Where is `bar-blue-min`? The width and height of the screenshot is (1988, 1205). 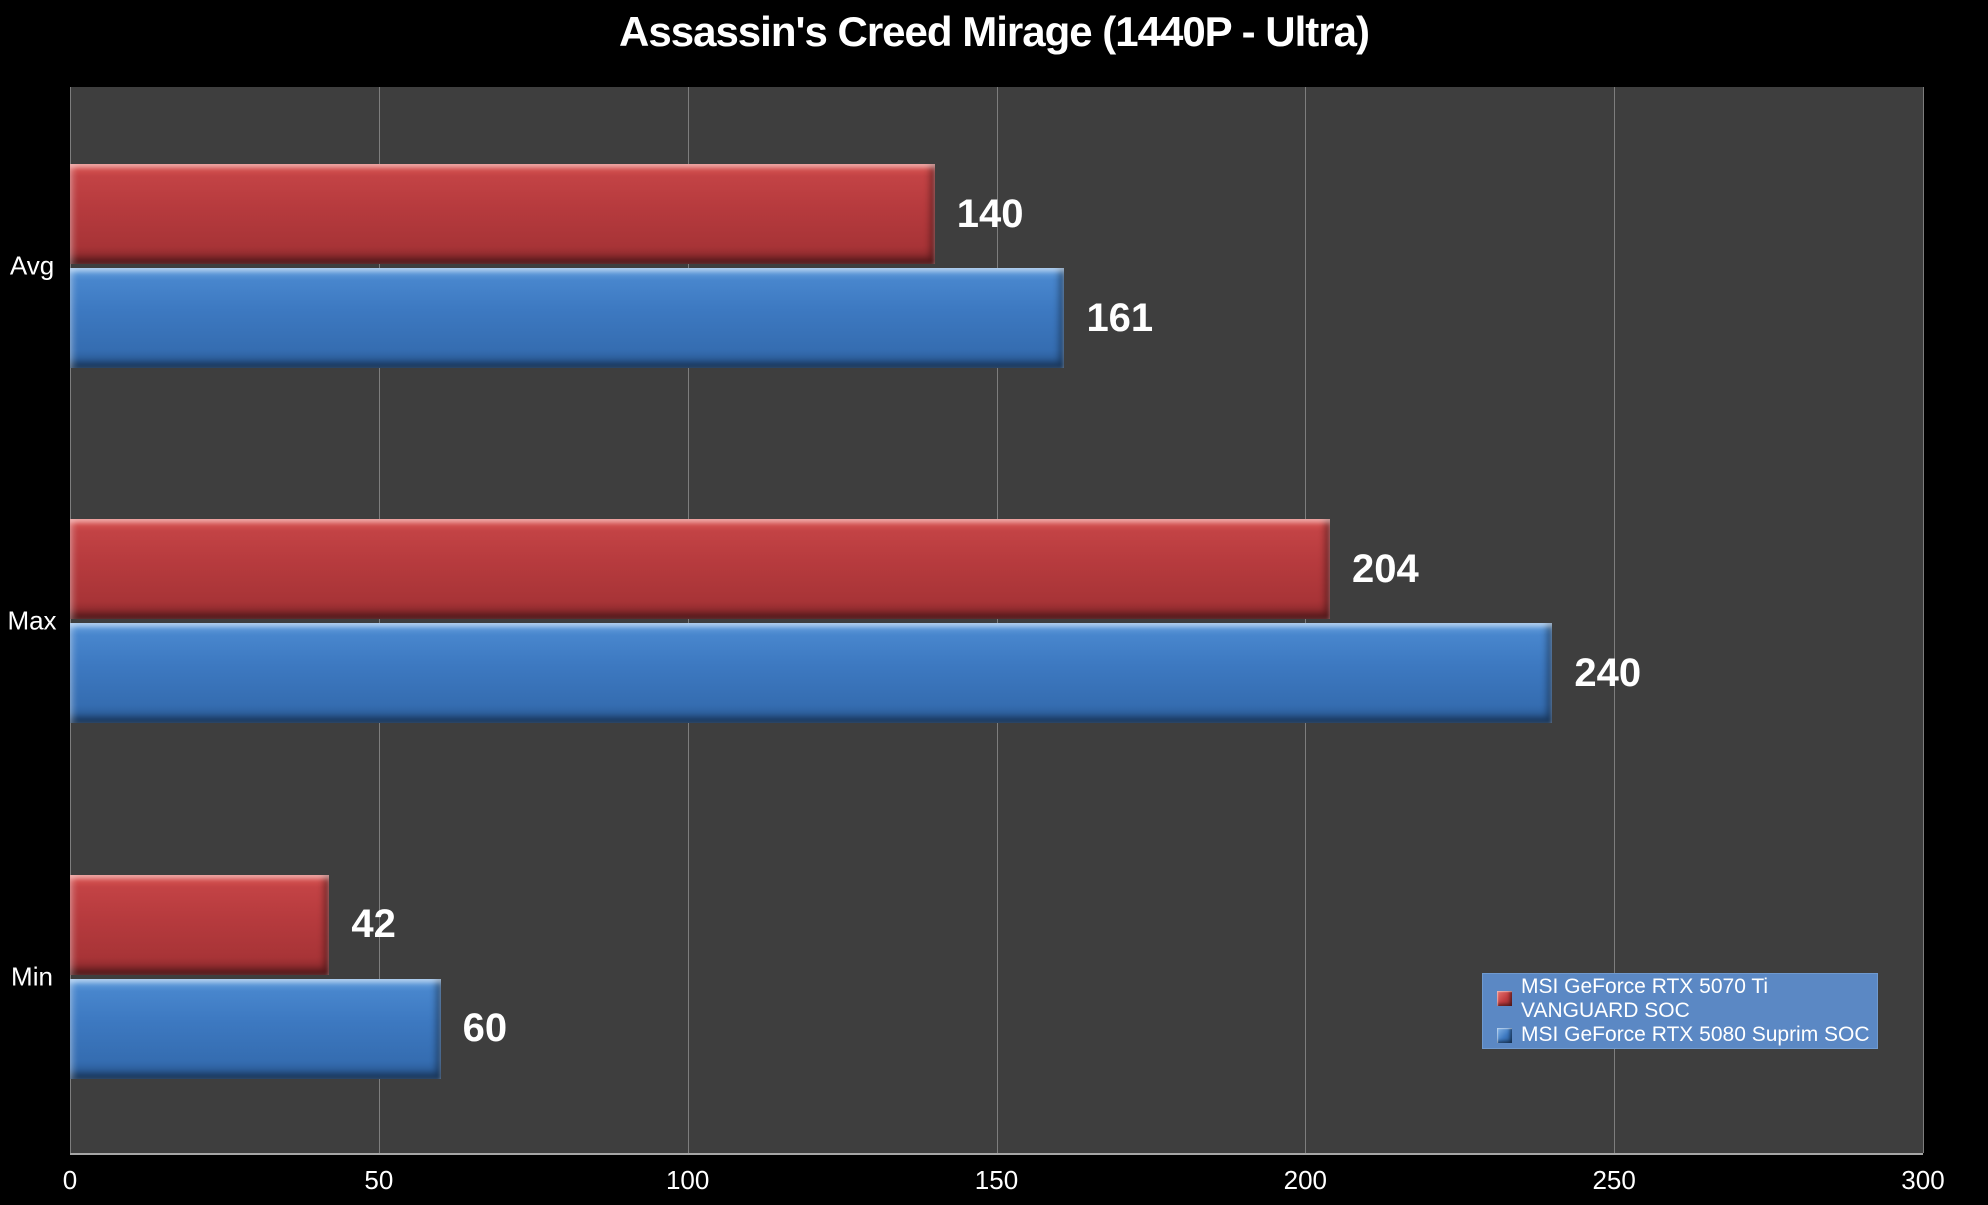 bar-blue-min is located at coordinates (255, 1028).